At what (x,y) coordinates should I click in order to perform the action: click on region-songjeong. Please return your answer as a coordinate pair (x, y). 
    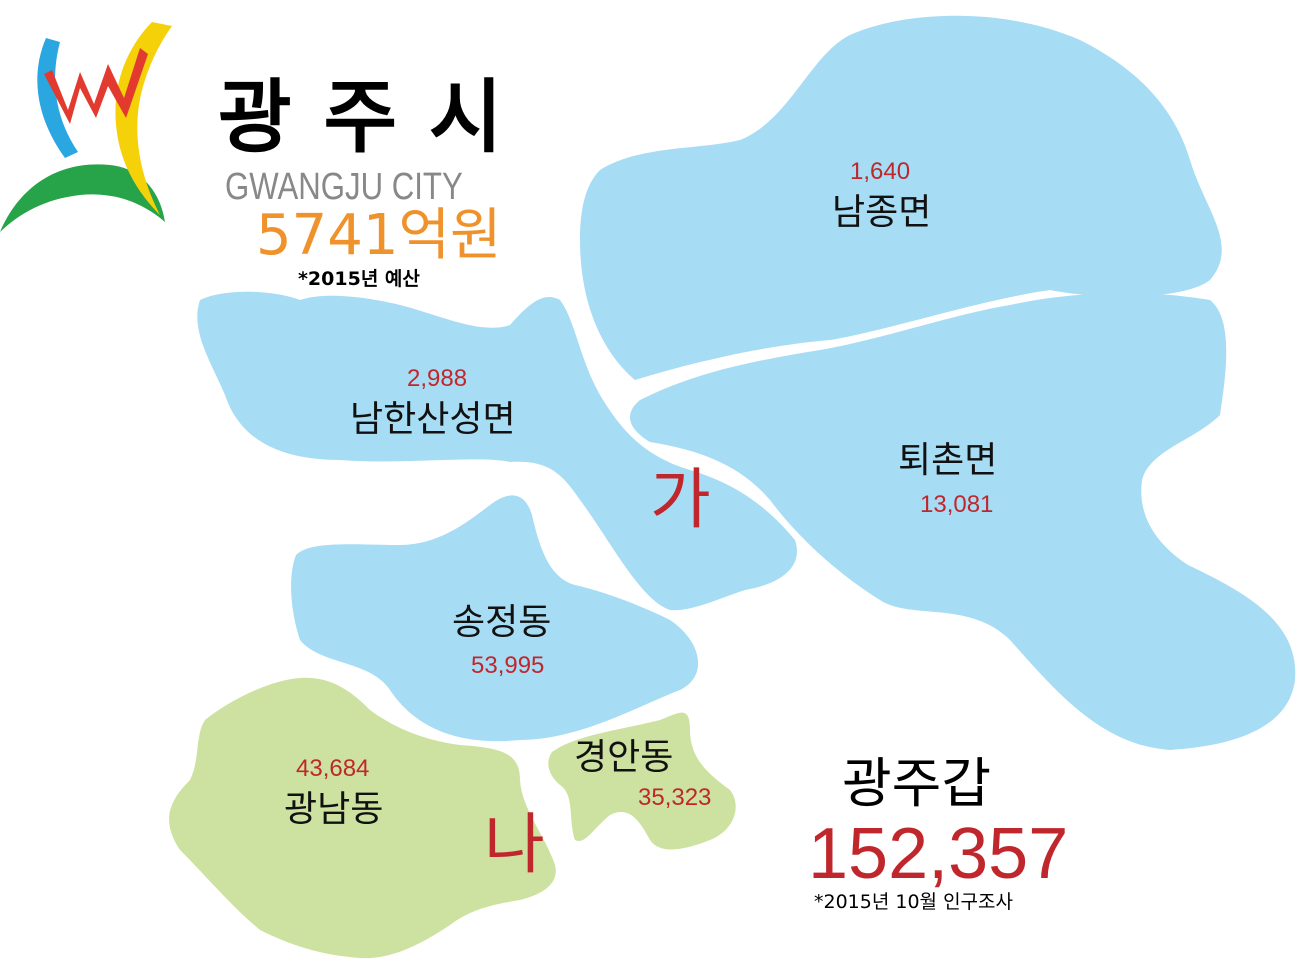
    Looking at the image, I should click on (495, 618).